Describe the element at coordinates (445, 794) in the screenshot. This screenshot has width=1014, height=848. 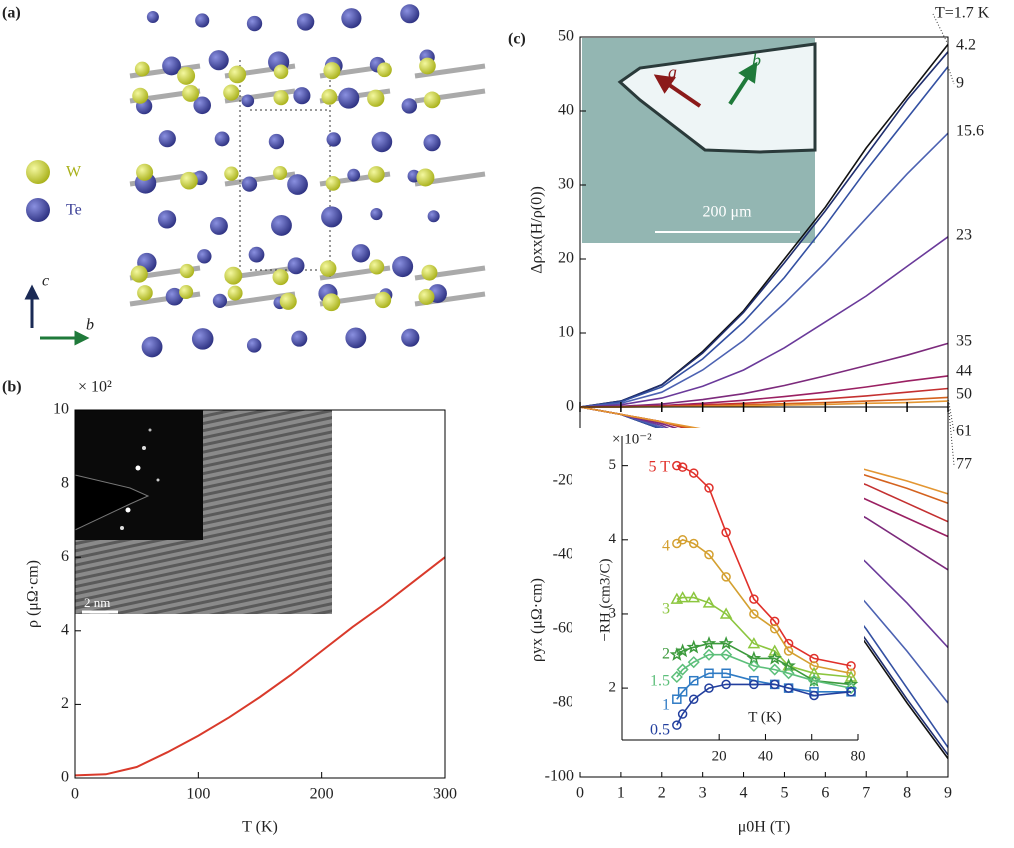
I see `x-tick-label: 300` at that location.